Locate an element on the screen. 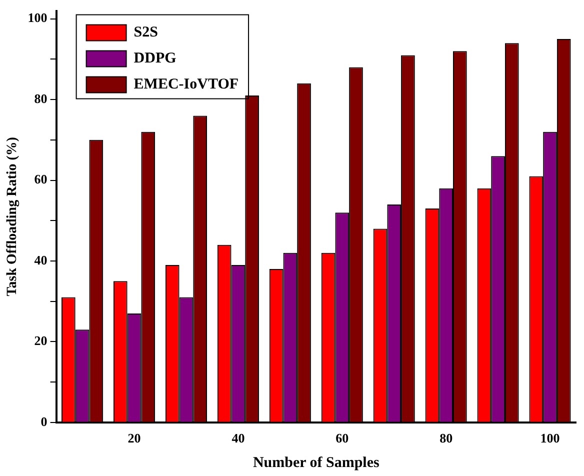 The width and height of the screenshot is (584, 476). y-tick-label: 100 is located at coordinates (38, 18).